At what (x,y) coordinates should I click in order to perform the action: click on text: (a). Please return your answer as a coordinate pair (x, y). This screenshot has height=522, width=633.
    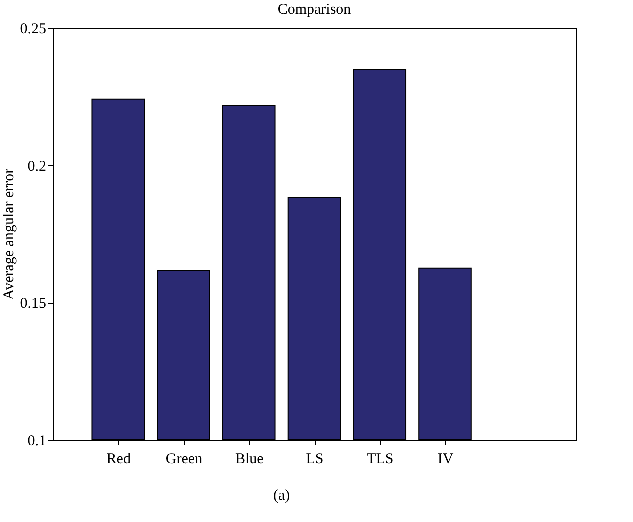
    Looking at the image, I should click on (281, 496).